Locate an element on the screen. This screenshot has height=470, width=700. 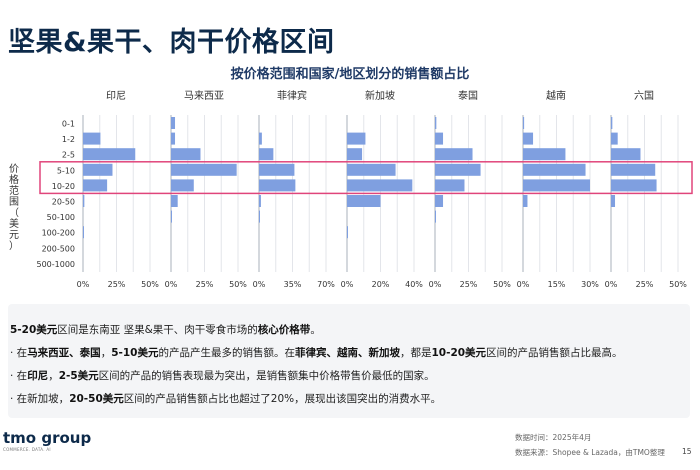
text-segment: 区间的产品销售额占比最高。 is located at coordinates (554, 353).